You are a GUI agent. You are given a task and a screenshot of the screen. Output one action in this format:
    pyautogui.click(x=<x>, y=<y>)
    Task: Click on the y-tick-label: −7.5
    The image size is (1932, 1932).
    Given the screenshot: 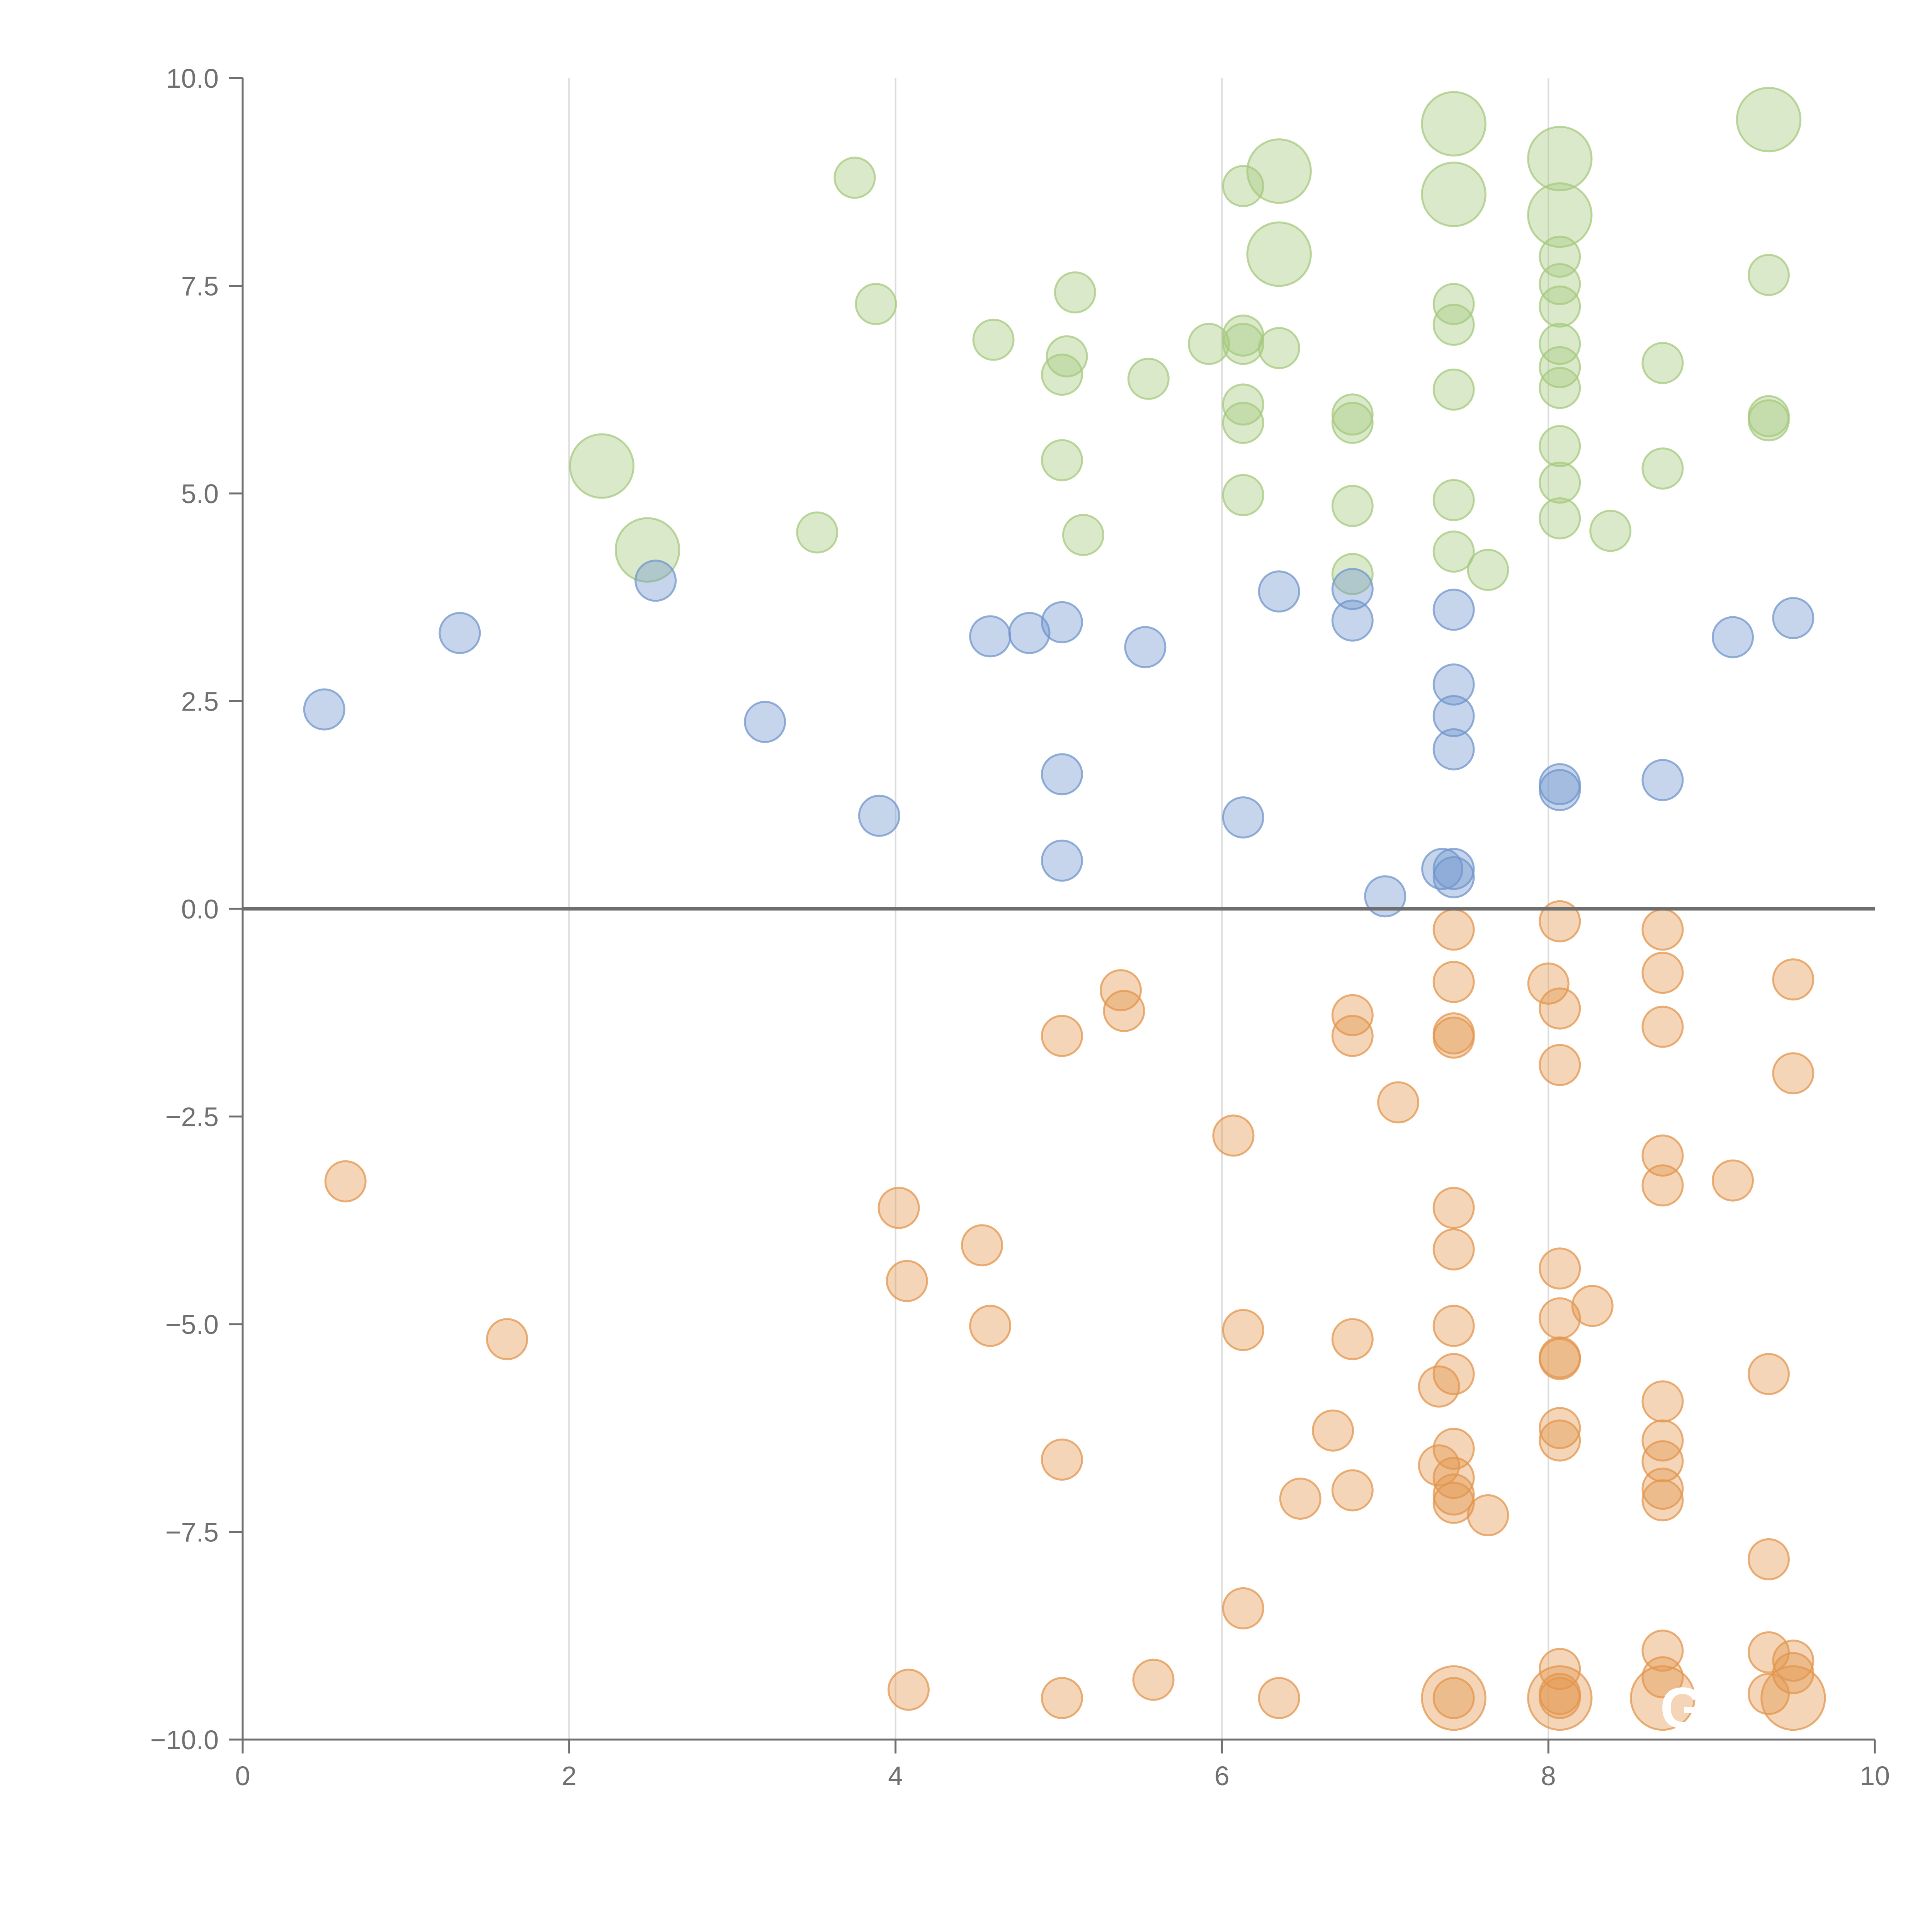 What is the action you would take?
    pyautogui.click(x=192, y=1532)
    